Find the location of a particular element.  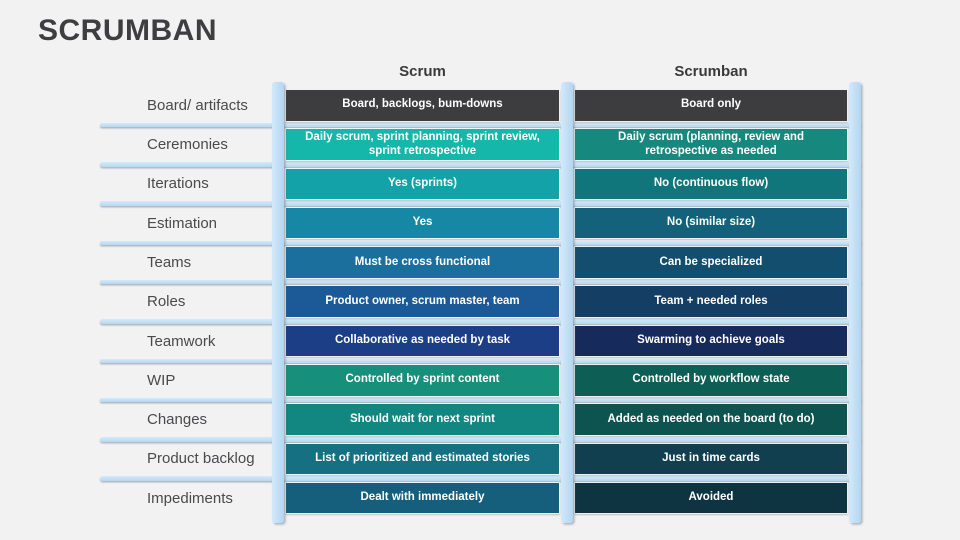

row-label: Product backlog is located at coordinates (201, 459).